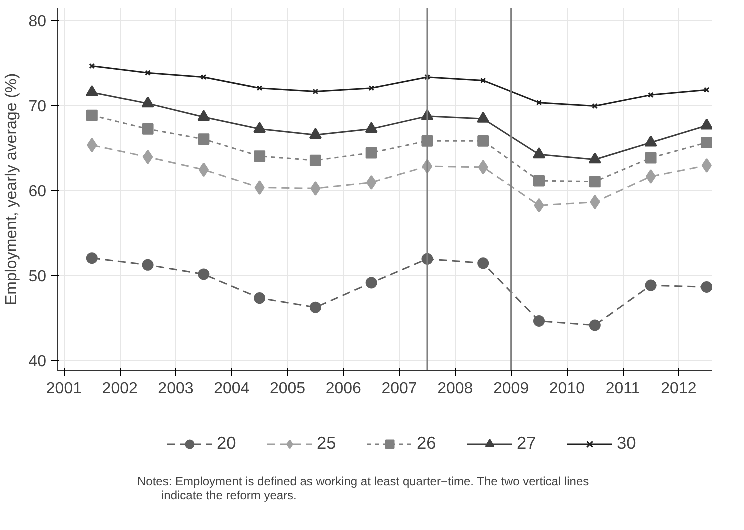 This screenshot has width=744, height=530. I want to click on x-tick-label: 2010, so click(567, 389).